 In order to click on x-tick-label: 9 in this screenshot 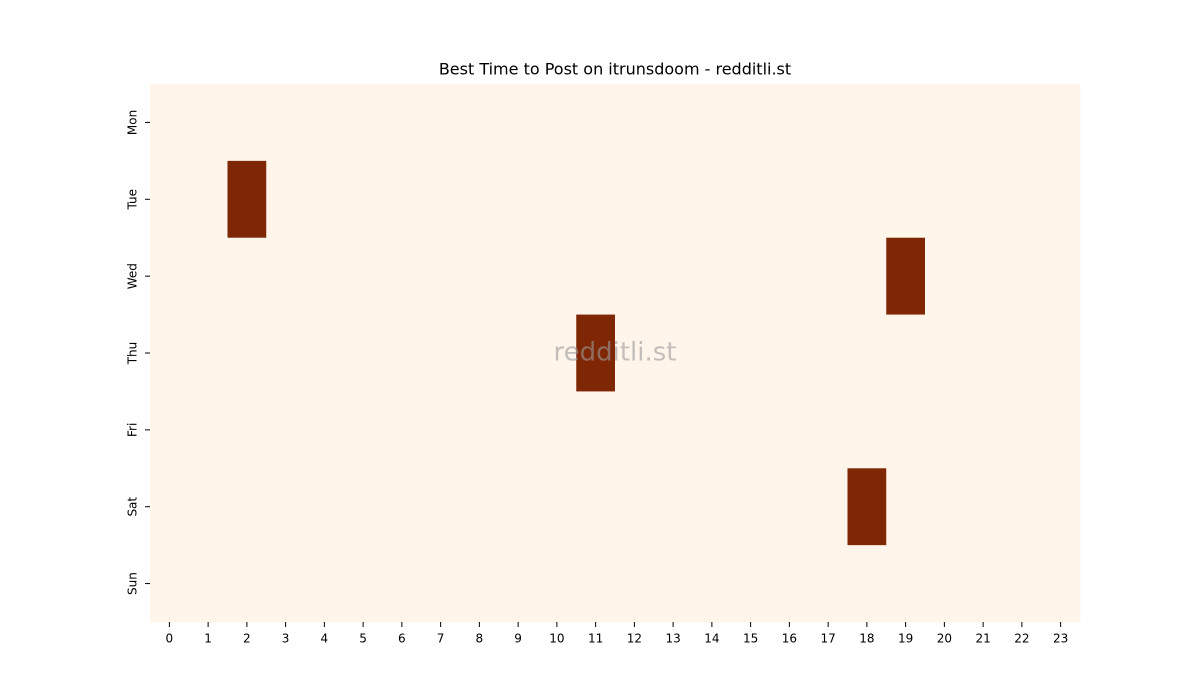, I will do `click(518, 639)`.